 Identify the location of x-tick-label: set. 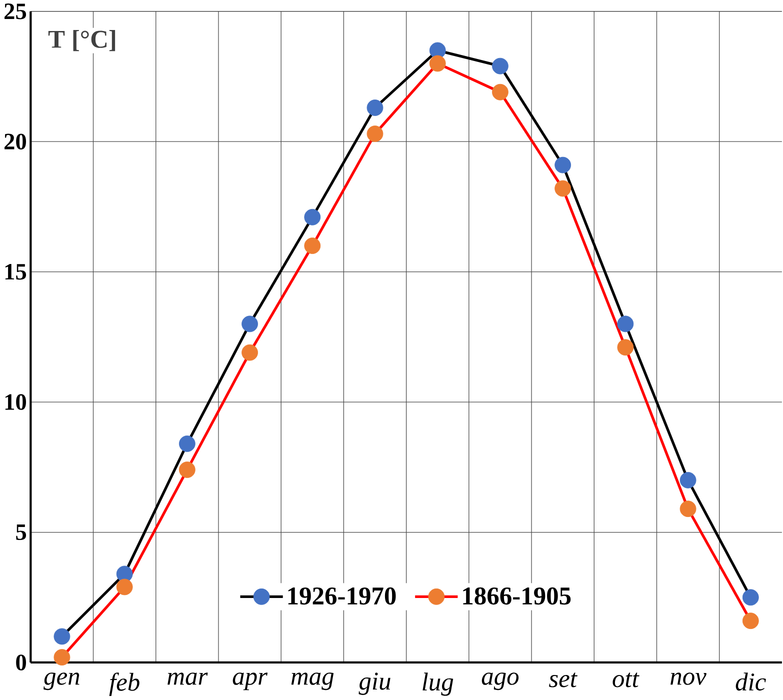
(563, 680).